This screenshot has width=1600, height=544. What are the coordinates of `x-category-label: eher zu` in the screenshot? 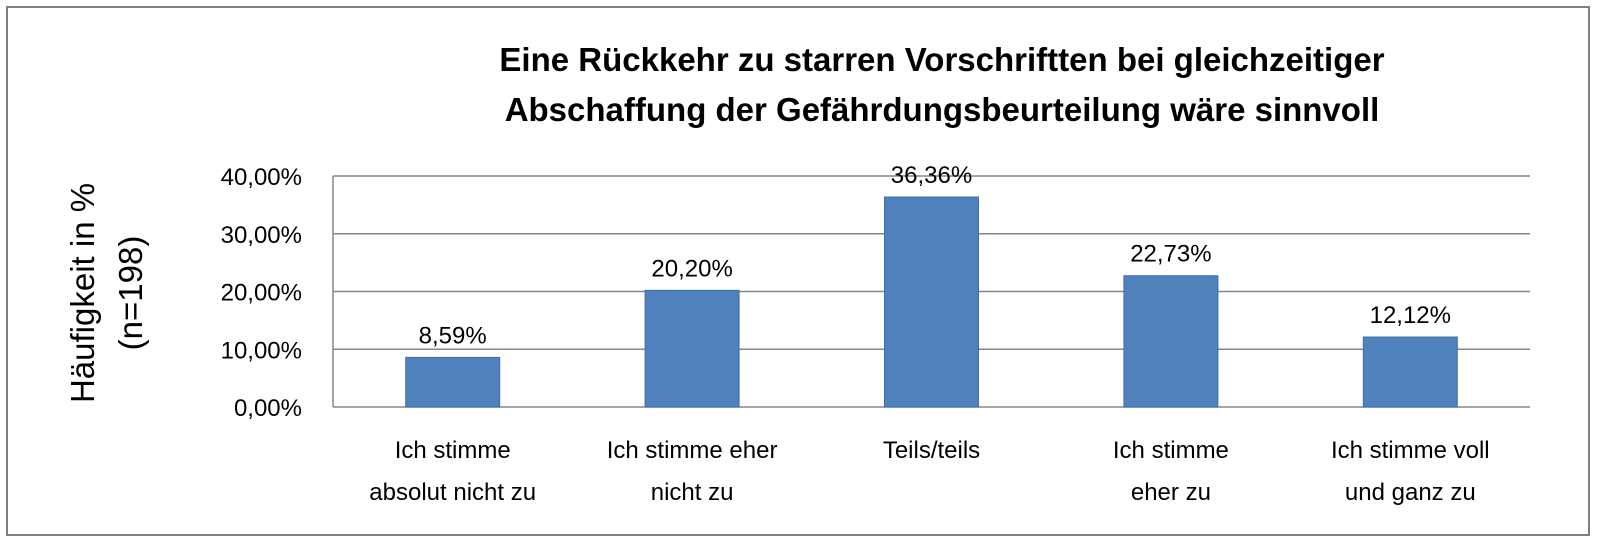 It's located at (1171, 492).